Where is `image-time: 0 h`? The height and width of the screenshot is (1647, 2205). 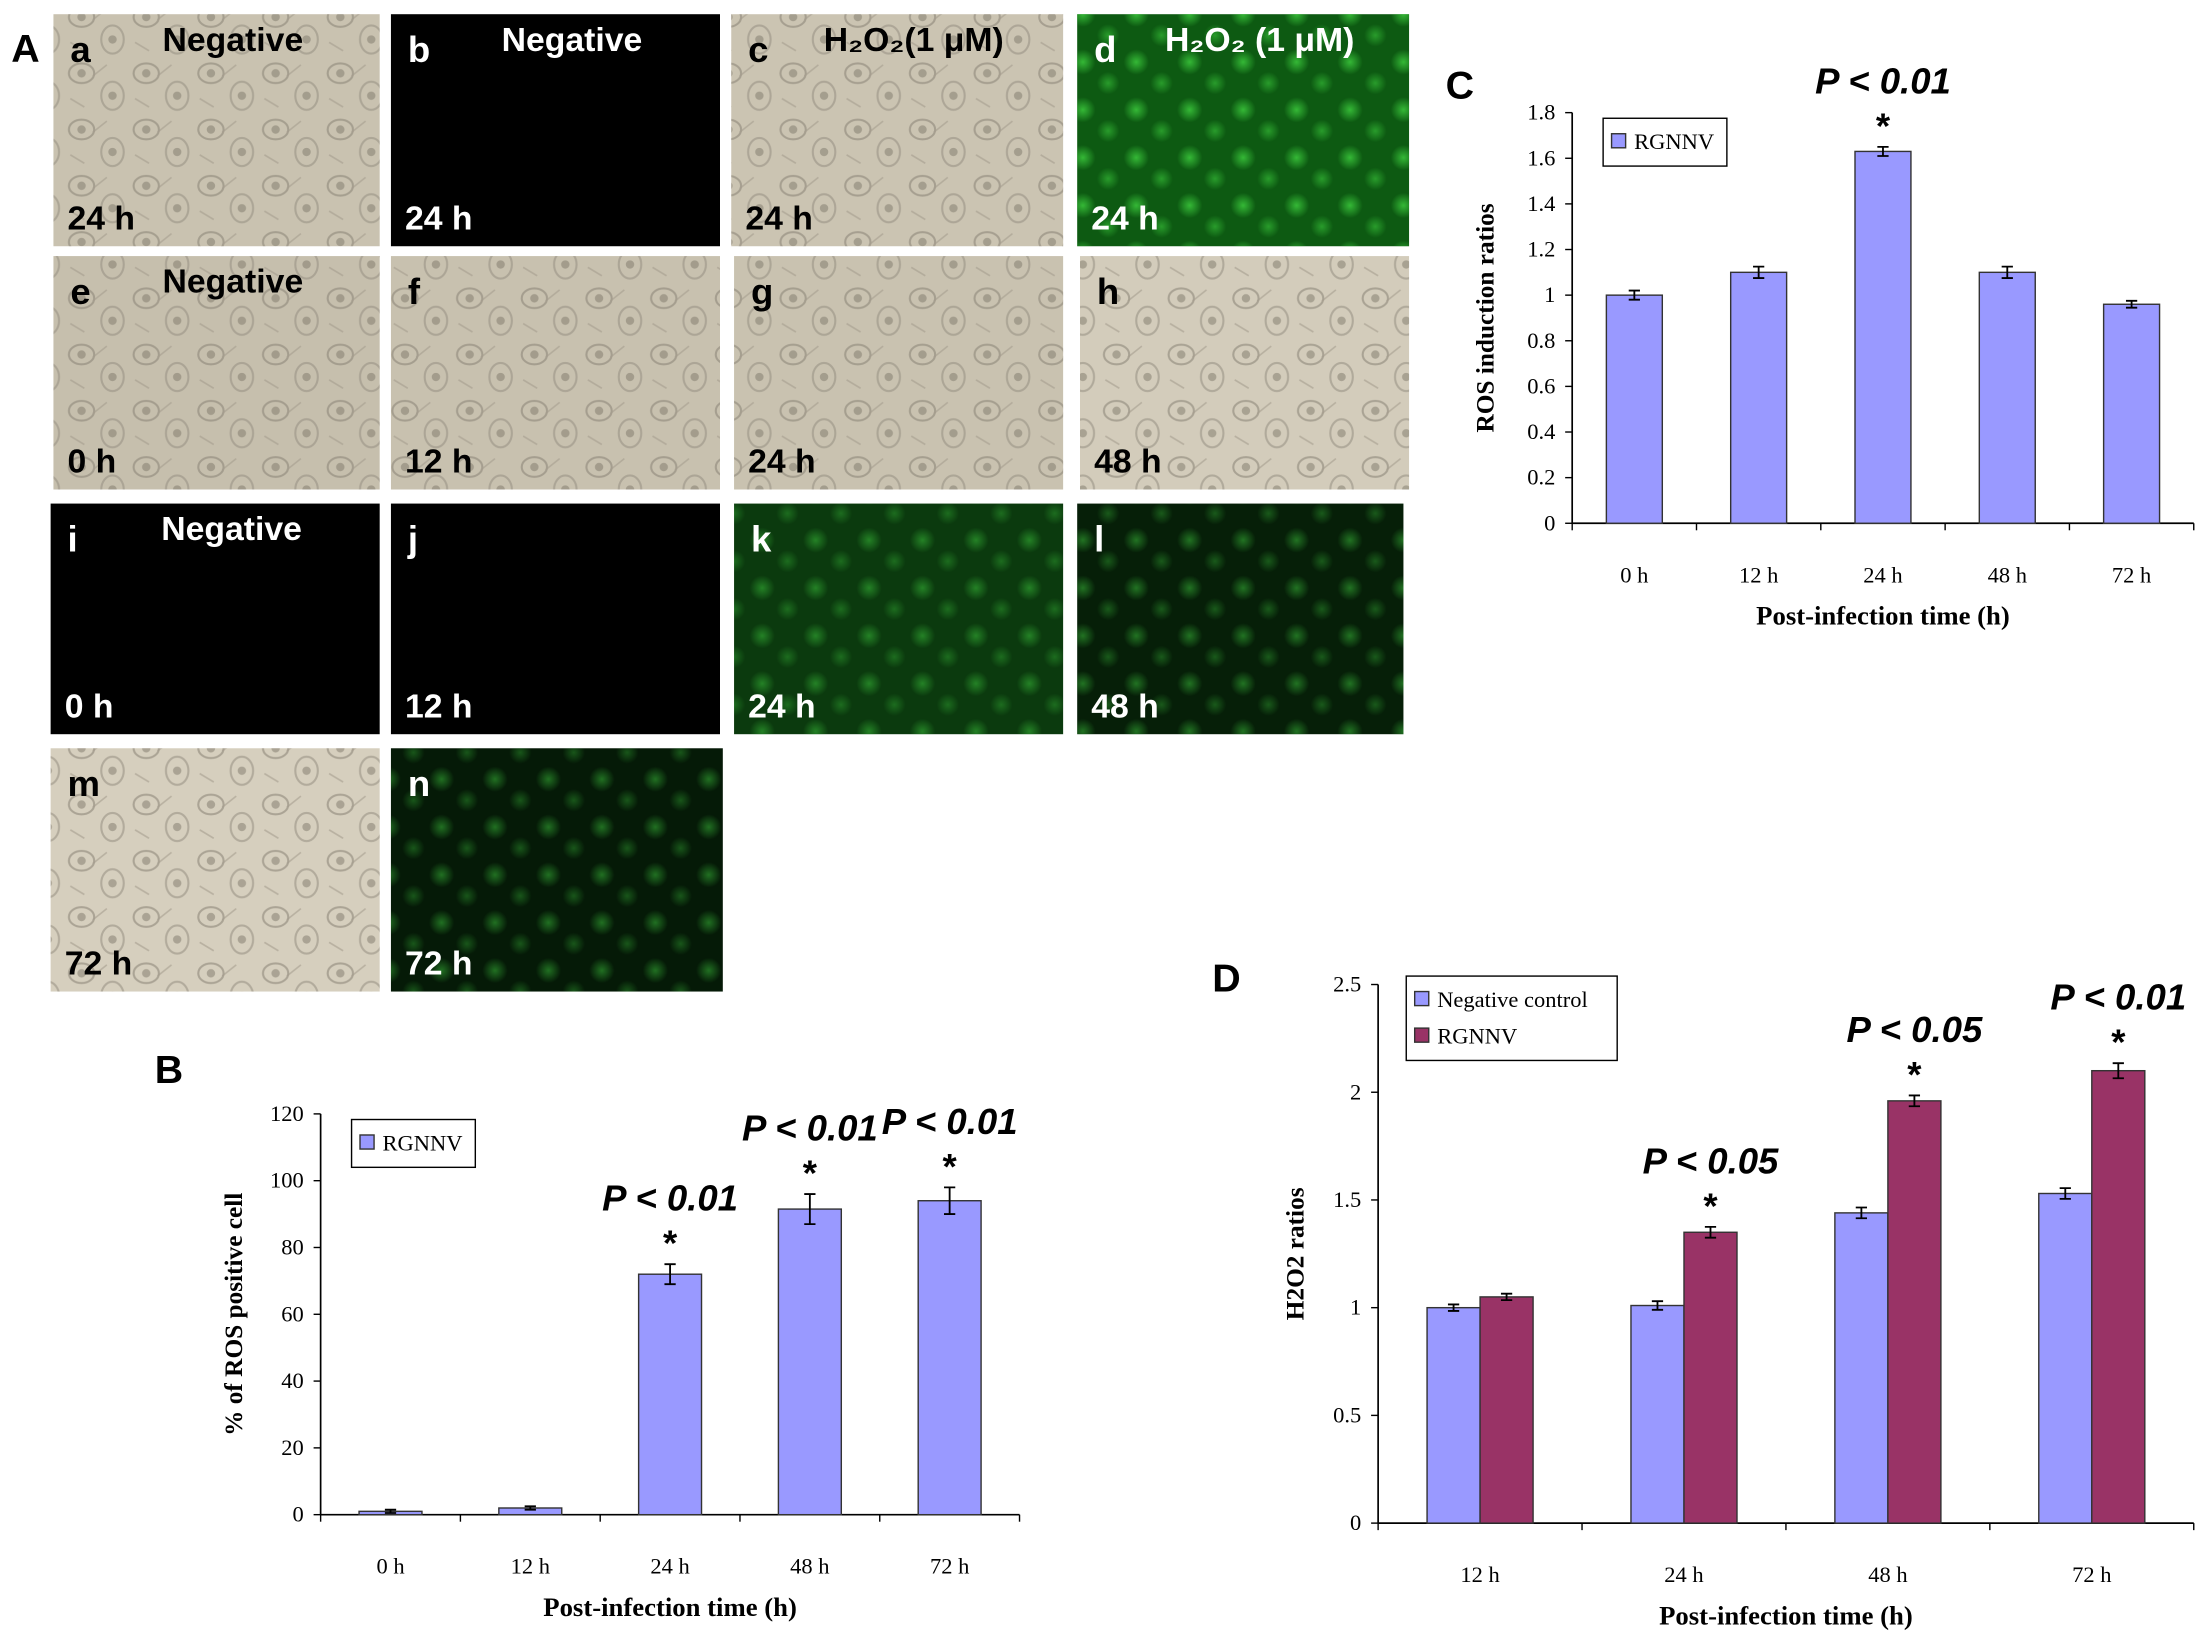 image-time: 0 h is located at coordinates (92, 462).